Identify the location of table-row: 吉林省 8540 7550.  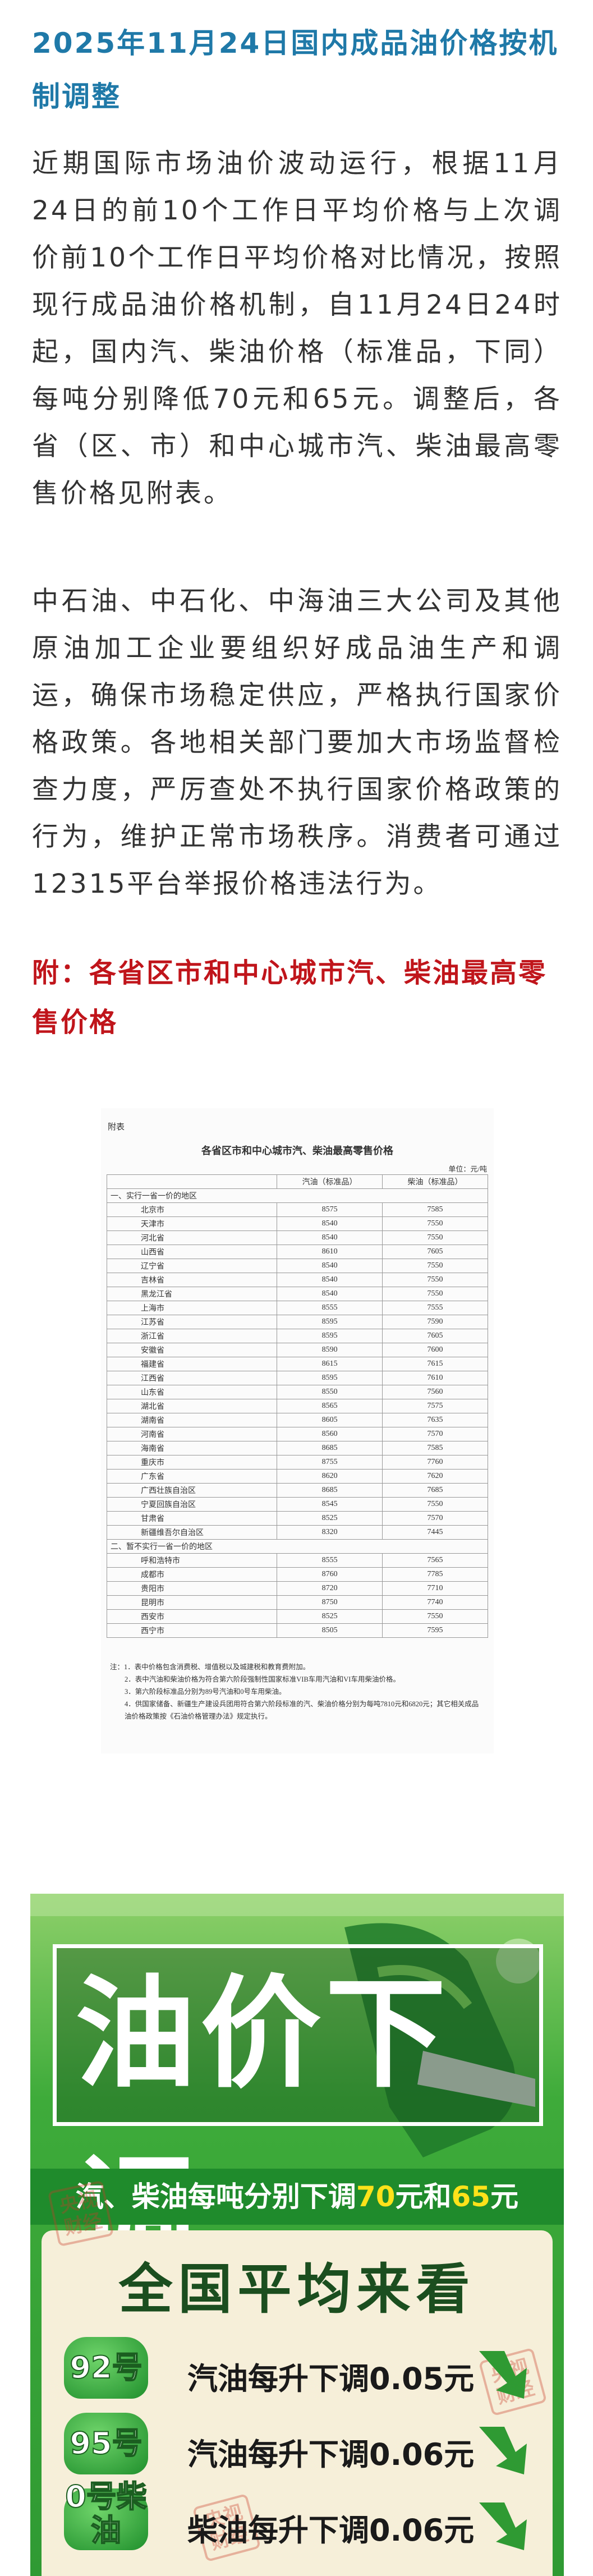
(297, 1280).